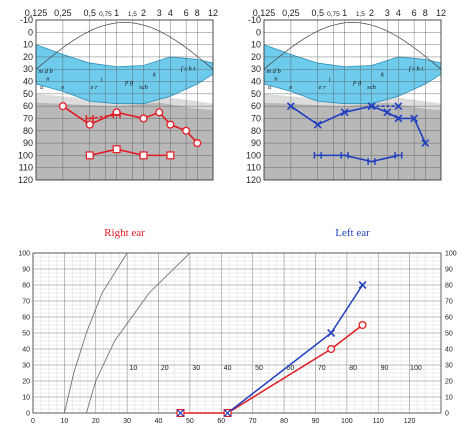  I want to click on y-tick-label: 120, so click(25, 180).